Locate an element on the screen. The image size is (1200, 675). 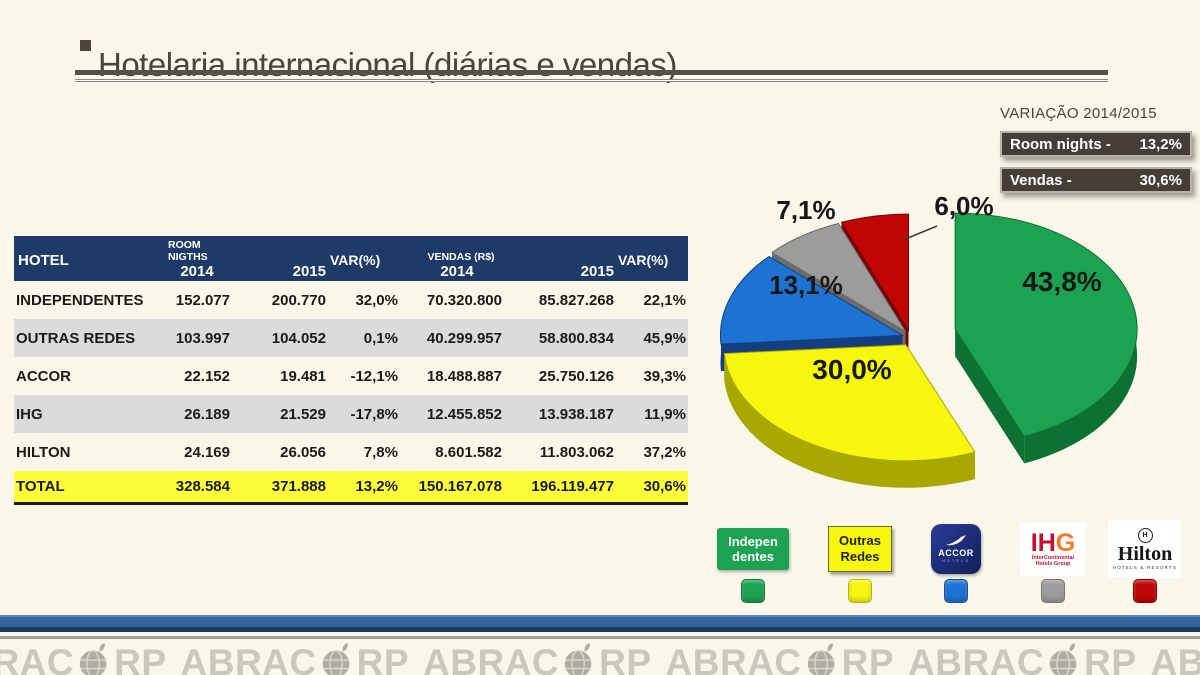
hilton-circle-h-icon: H is located at coordinates (1145, 535).